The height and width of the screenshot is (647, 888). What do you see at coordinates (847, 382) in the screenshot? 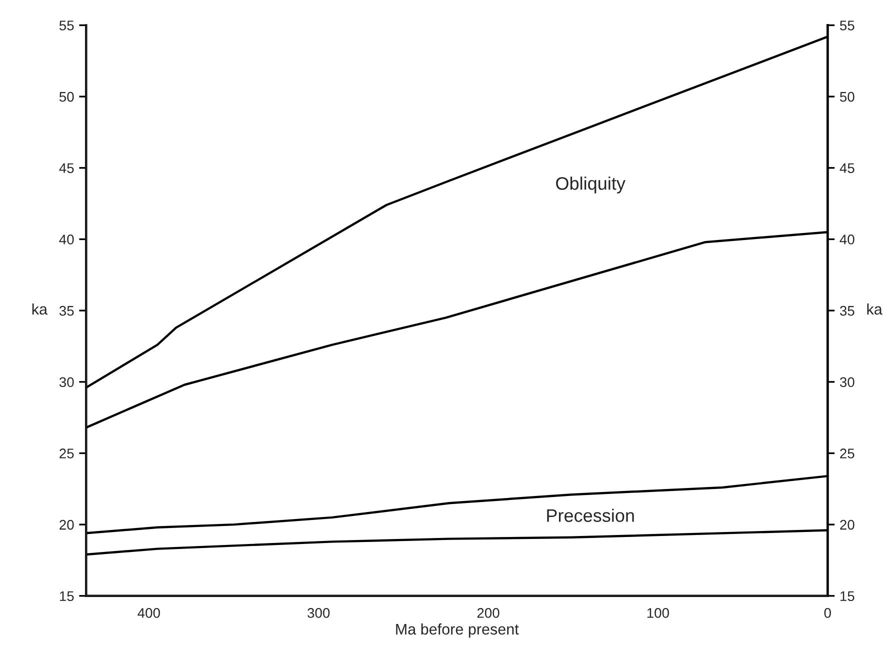
I see `y2-tick-label: 30` at bounding box center [847, 382].